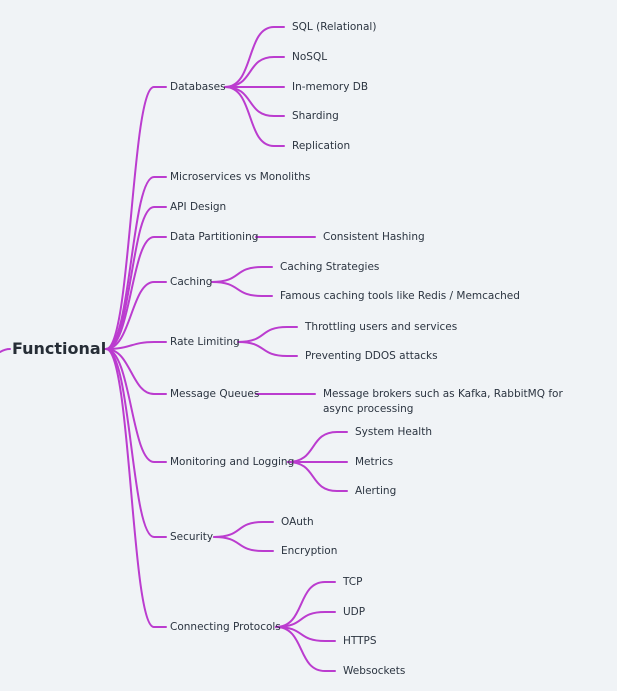 This screenshot has height=691, width=617. Describe the element at coordinates (242, 274) in the screenshot. I see `edge-caching-to-caching-strategies` at that location.